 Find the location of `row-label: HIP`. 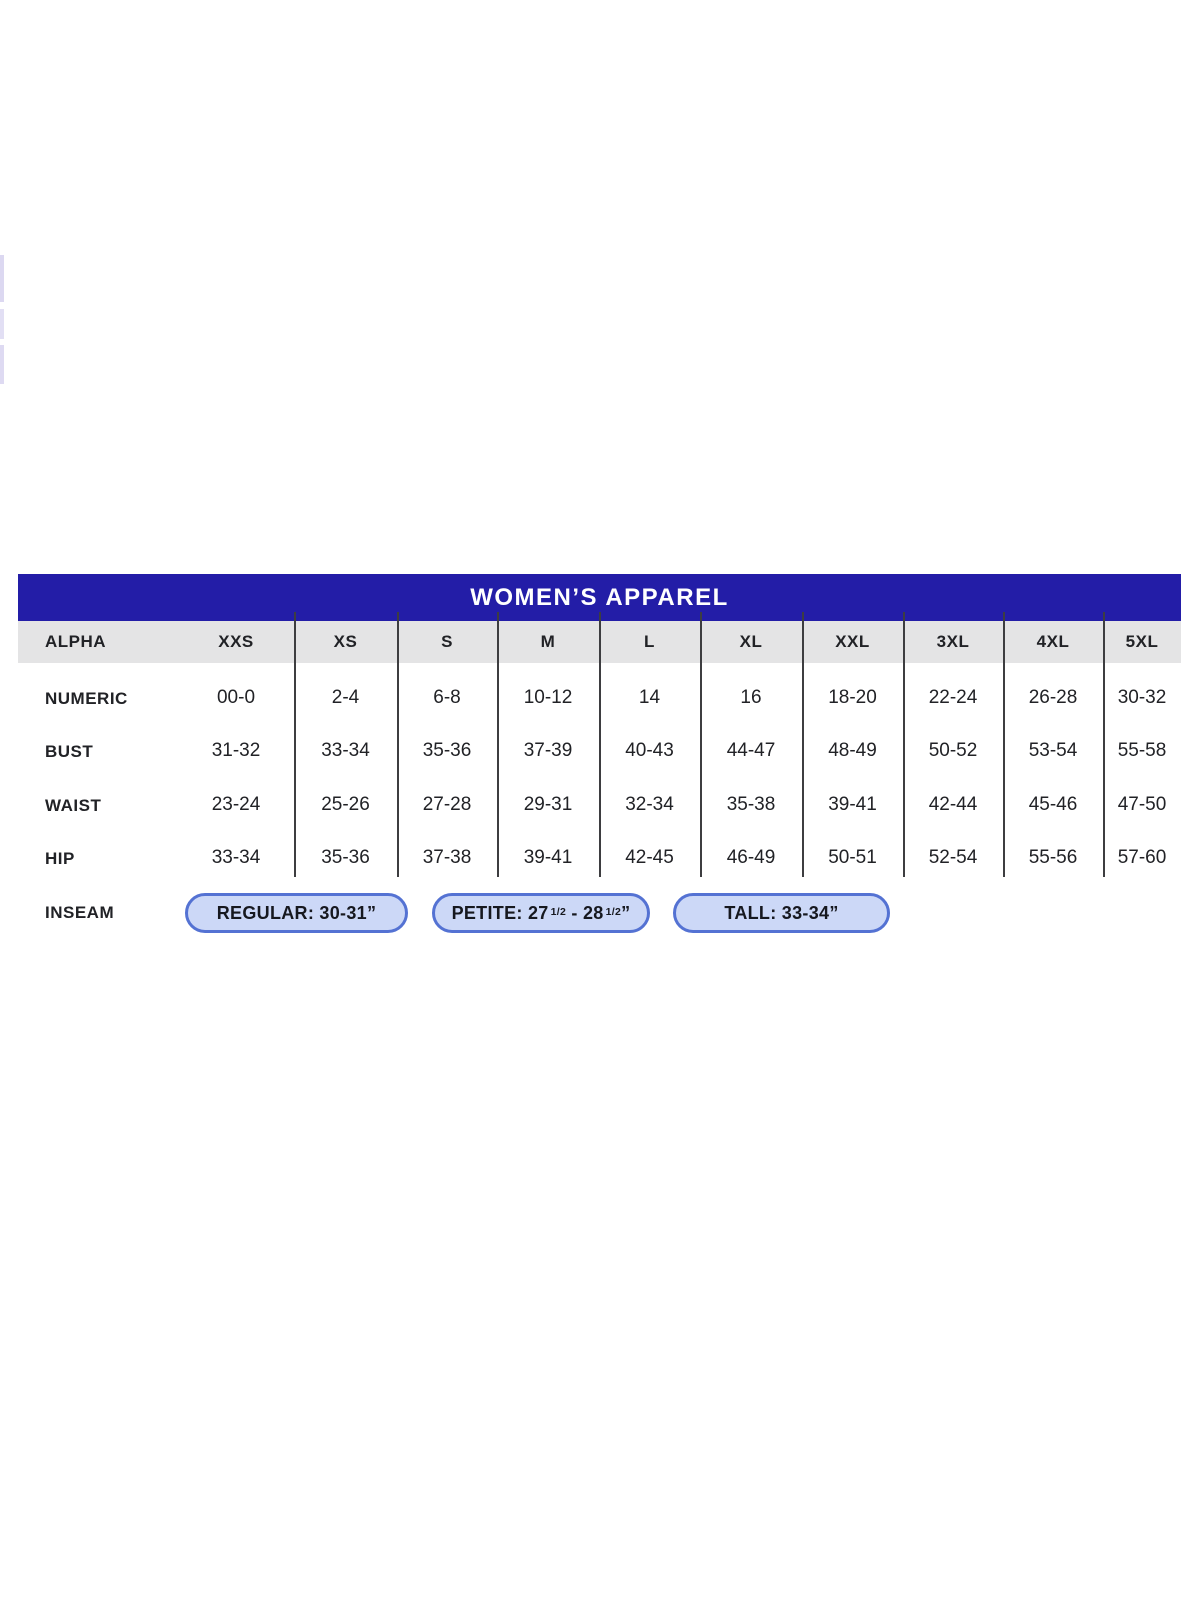

row-label: HIP is located at coordinates (60, 858).